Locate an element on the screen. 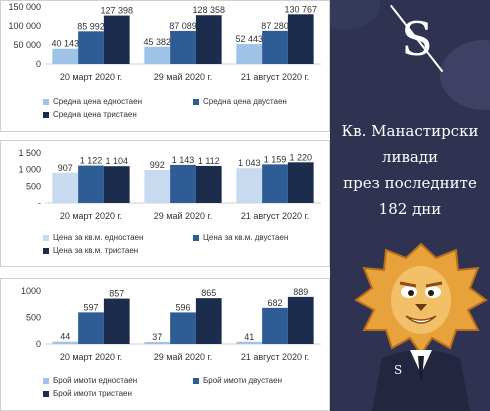 The height and width of the screenshot is (411, 490). data-label: 40 143 is located at coordinates (65, 44).